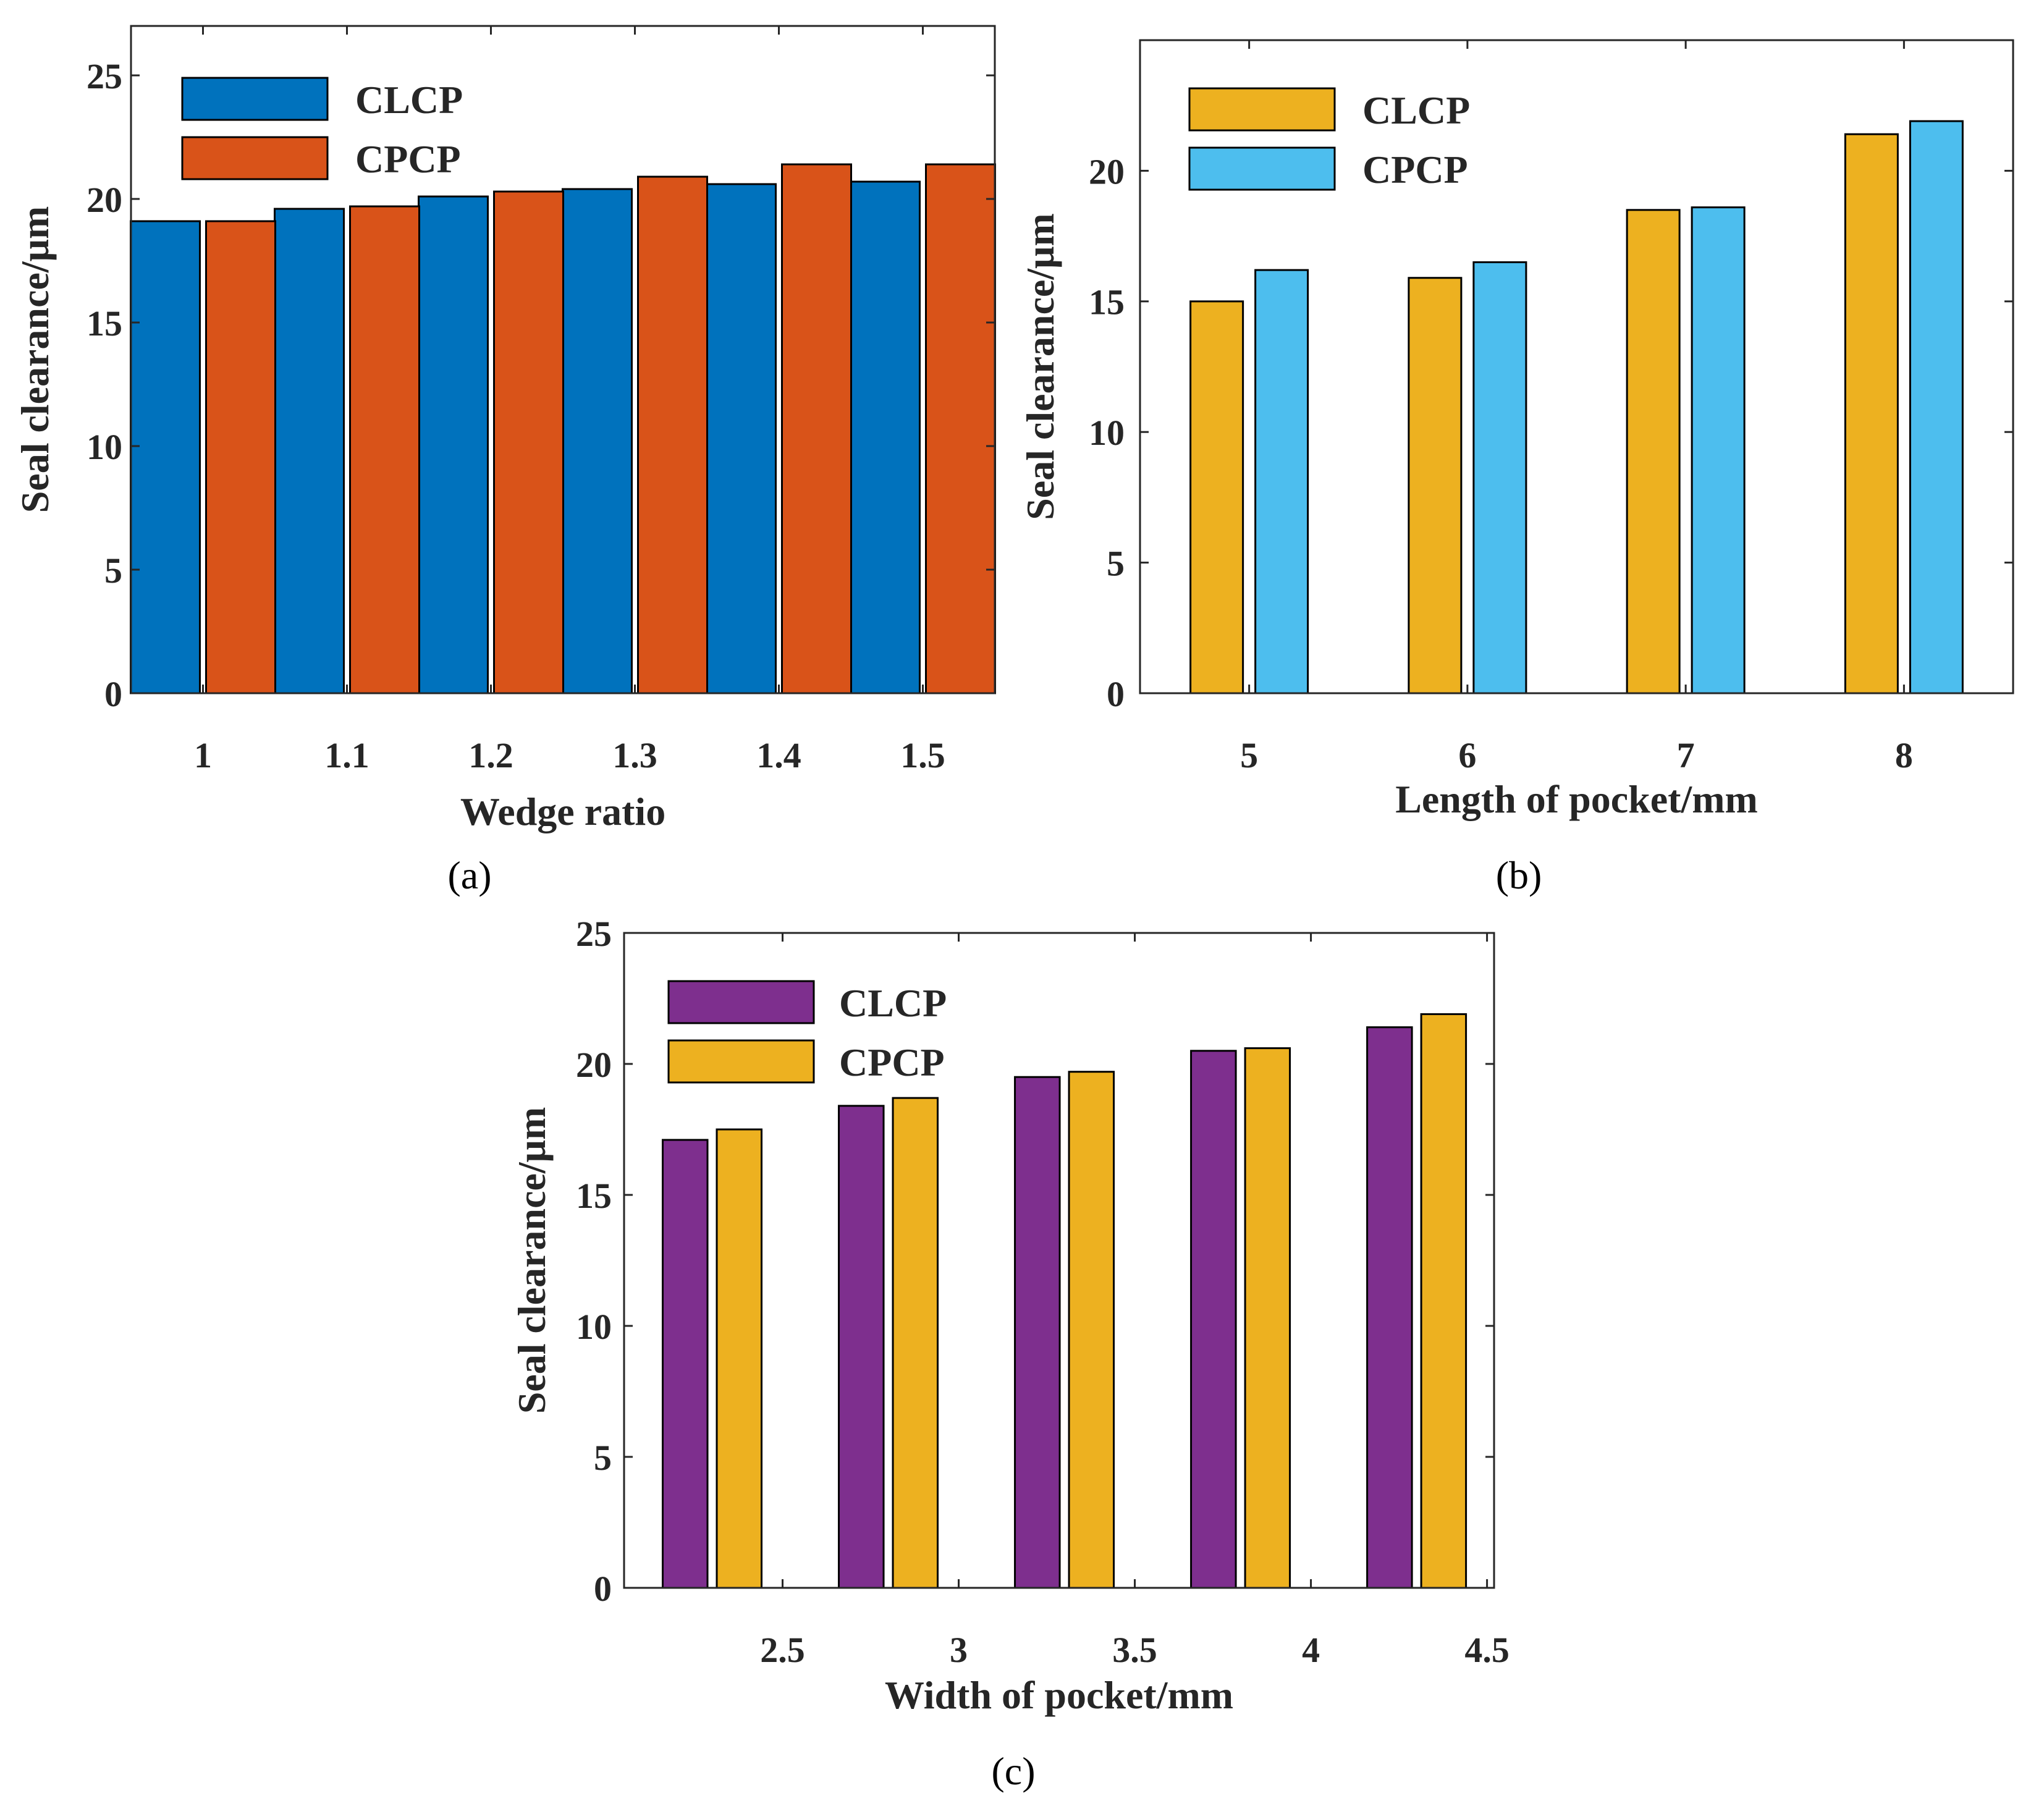 The width and height of the screenshot is (2044, 1801). Describe the element at coordinates (1467, 755) in the screenshot. I see `x-tick-label: 6` at that location.